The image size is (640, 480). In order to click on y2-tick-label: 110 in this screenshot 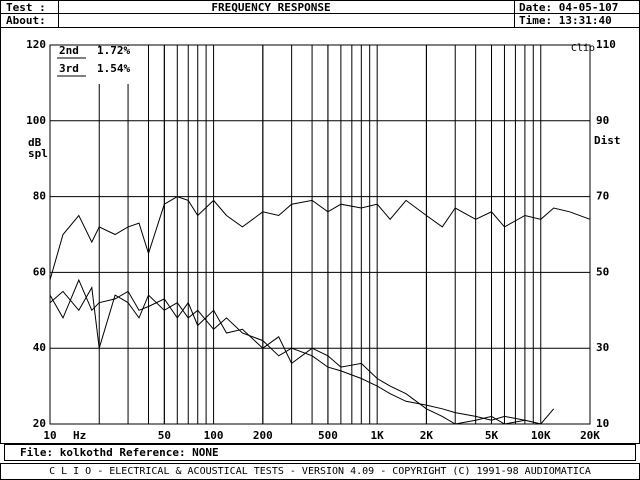, I will do `click(606, 44)`.